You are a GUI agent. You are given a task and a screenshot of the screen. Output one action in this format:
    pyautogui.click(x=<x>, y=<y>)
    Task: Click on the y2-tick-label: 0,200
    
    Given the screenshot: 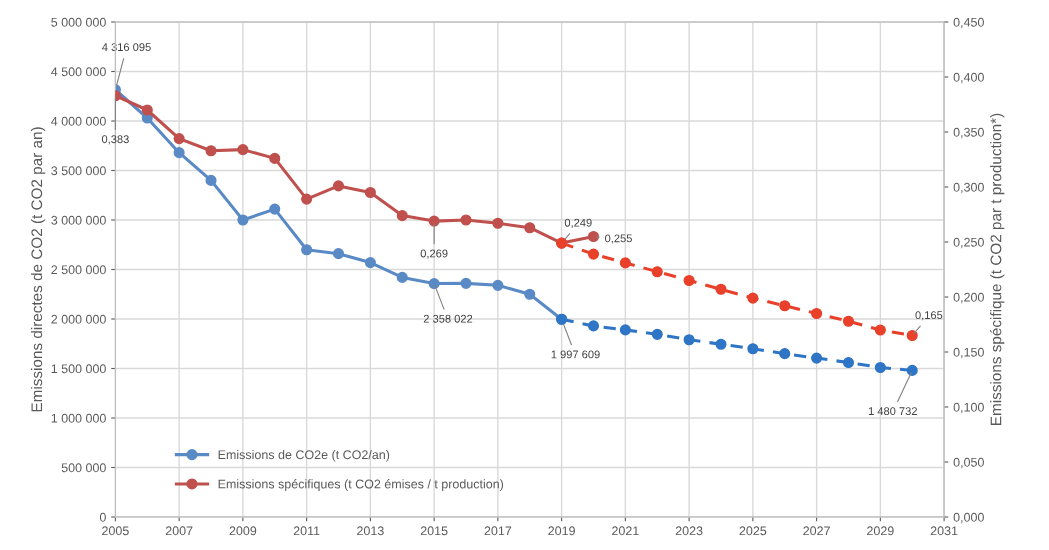 What is the action you would take?
    pyautogui.click(x=968, y=298)
    